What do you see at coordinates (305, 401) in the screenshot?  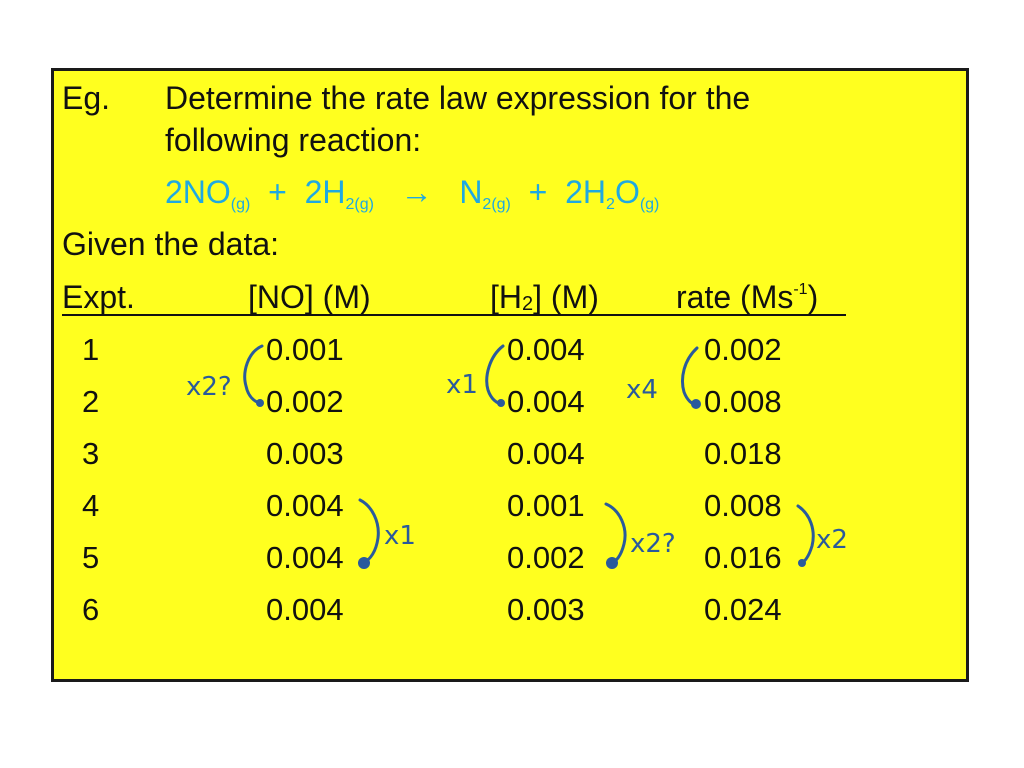 I see `cell-no: 0.002` at bounding box center [305, 401].